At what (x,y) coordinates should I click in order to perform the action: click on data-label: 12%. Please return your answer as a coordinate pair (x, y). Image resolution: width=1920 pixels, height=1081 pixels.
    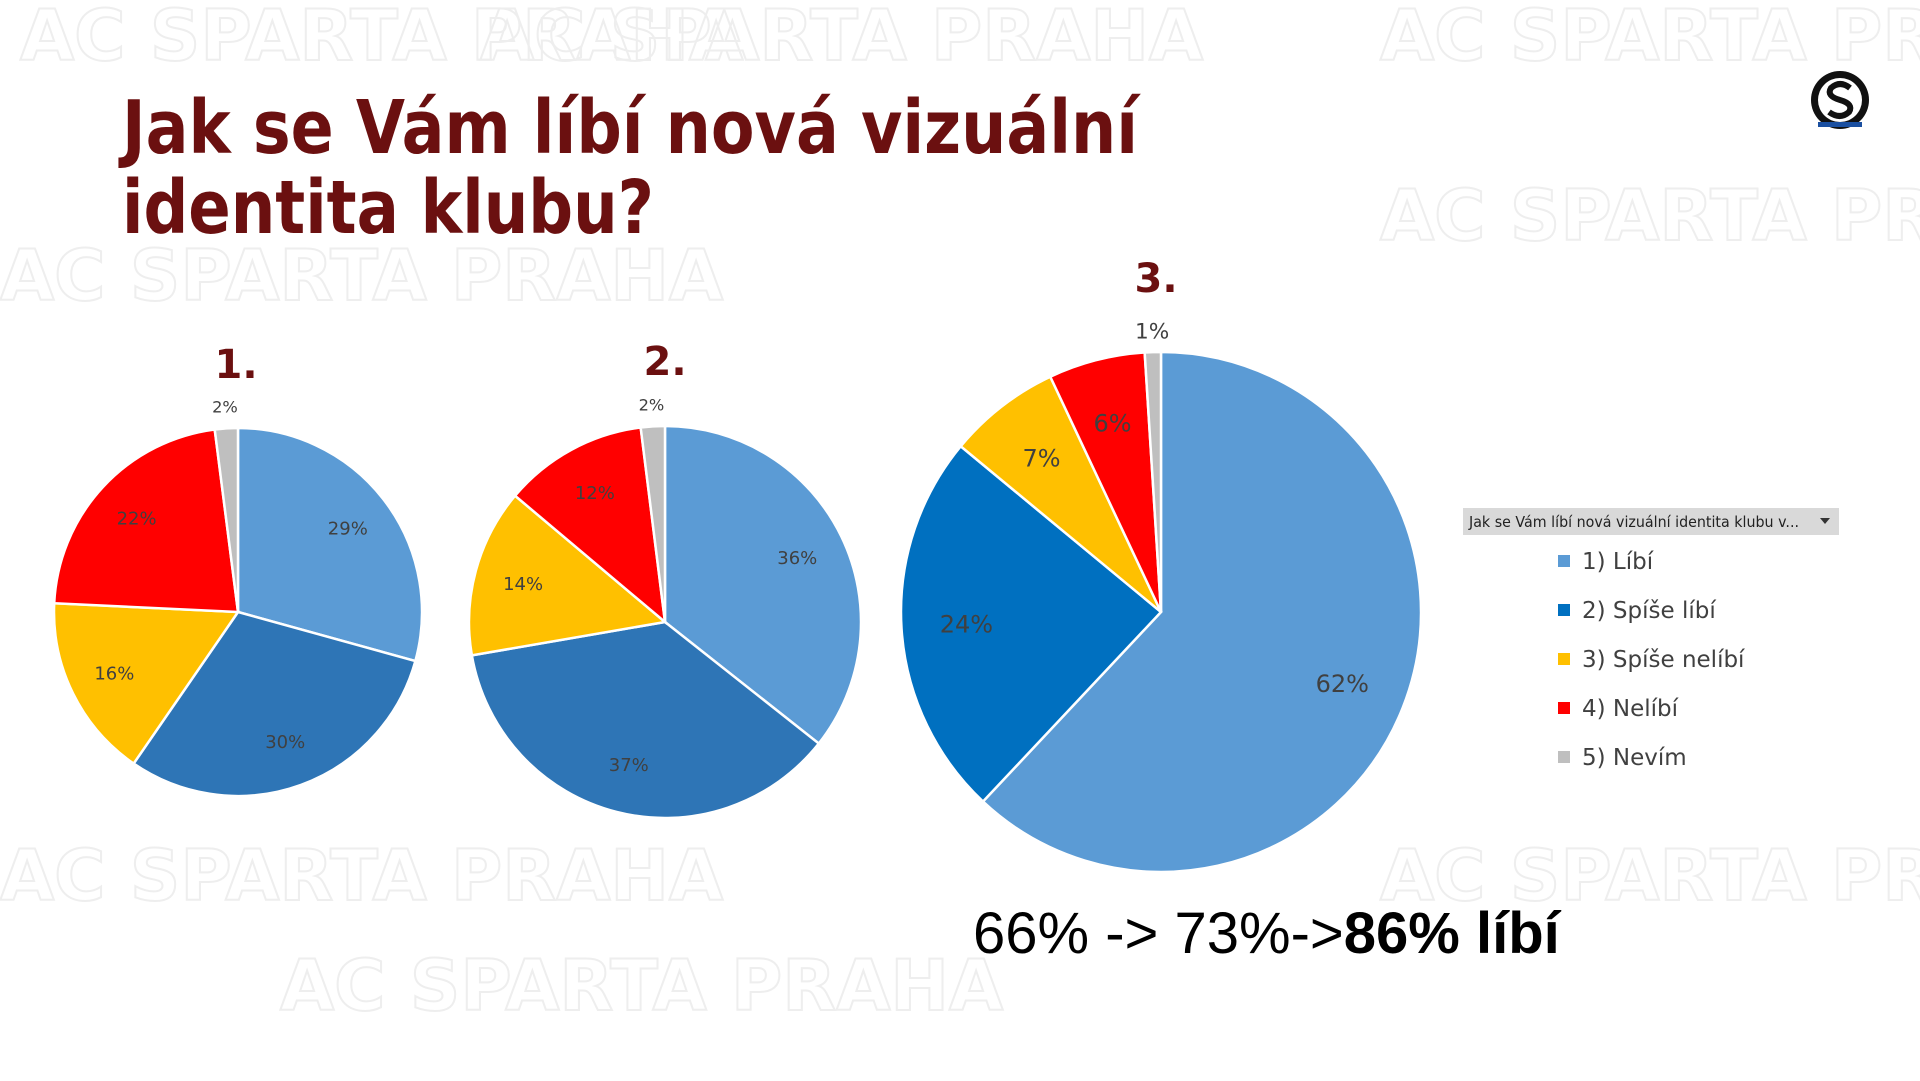
    Looking at the image, I should click on (595, 493).